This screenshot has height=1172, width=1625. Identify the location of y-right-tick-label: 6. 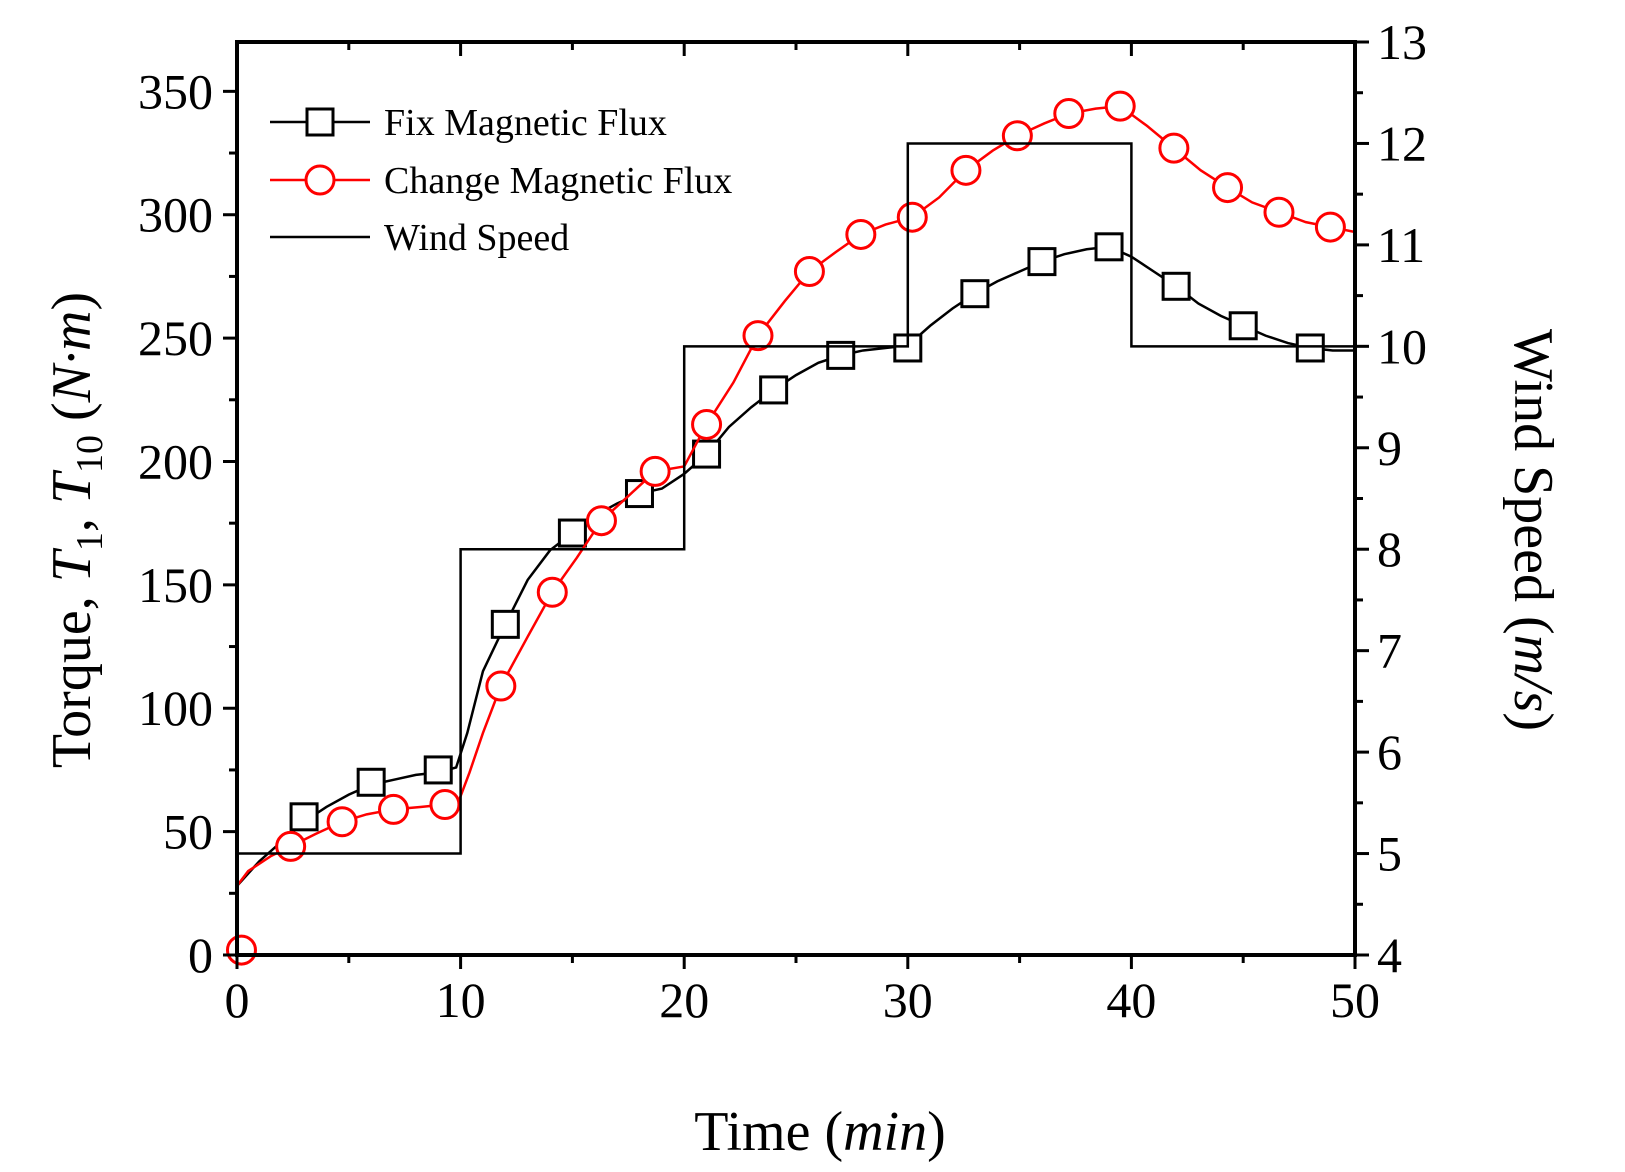
(1389, 752).